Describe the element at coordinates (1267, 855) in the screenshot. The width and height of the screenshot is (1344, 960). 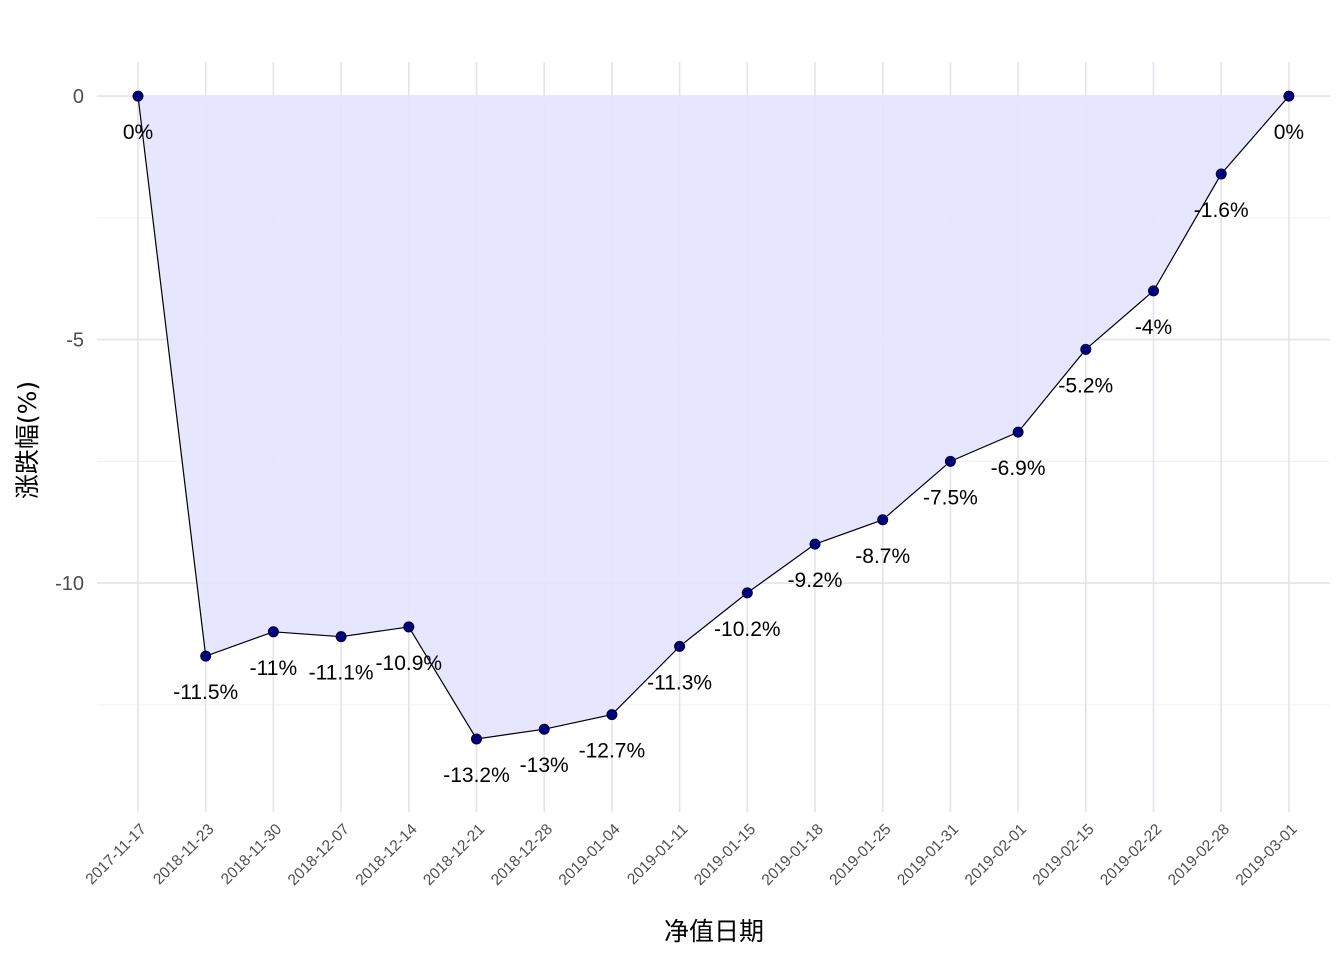
I see `x-tick-label: 2019-03-01` at that location.